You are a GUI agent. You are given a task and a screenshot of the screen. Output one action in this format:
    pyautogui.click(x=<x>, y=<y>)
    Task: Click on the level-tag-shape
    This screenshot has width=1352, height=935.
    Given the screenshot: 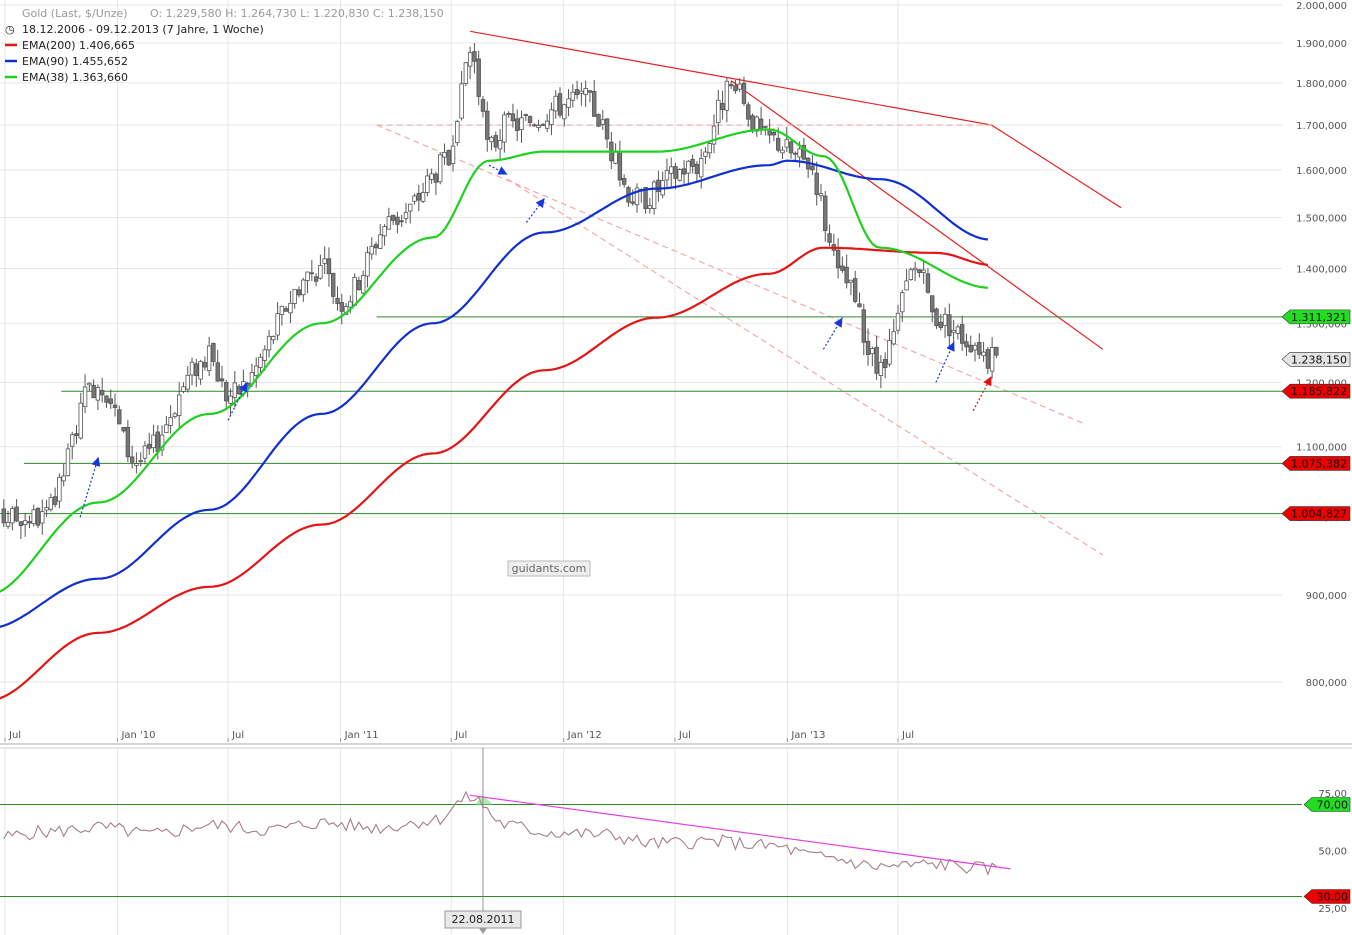 What is the action you would take?
    pyautogui.click(x=1316, y=513)
    